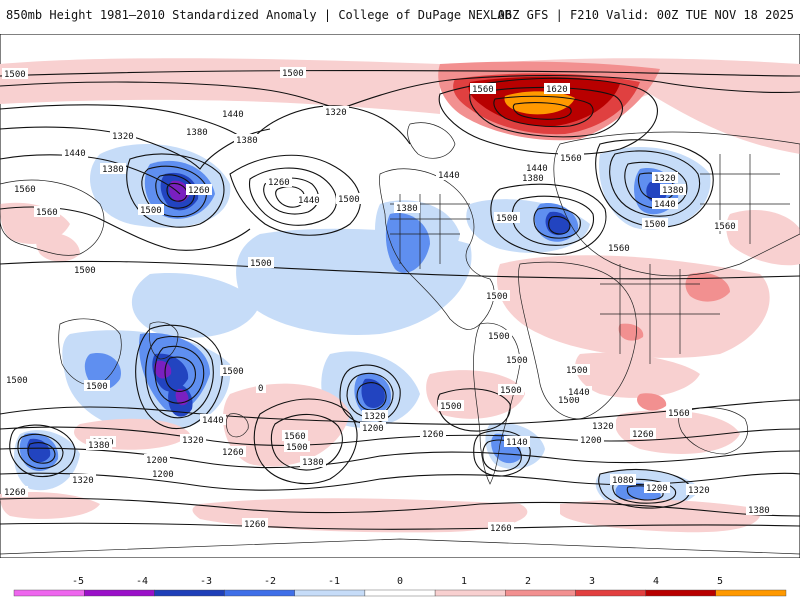  I want to click on legend-tick-label: -4, so click(142, 581).